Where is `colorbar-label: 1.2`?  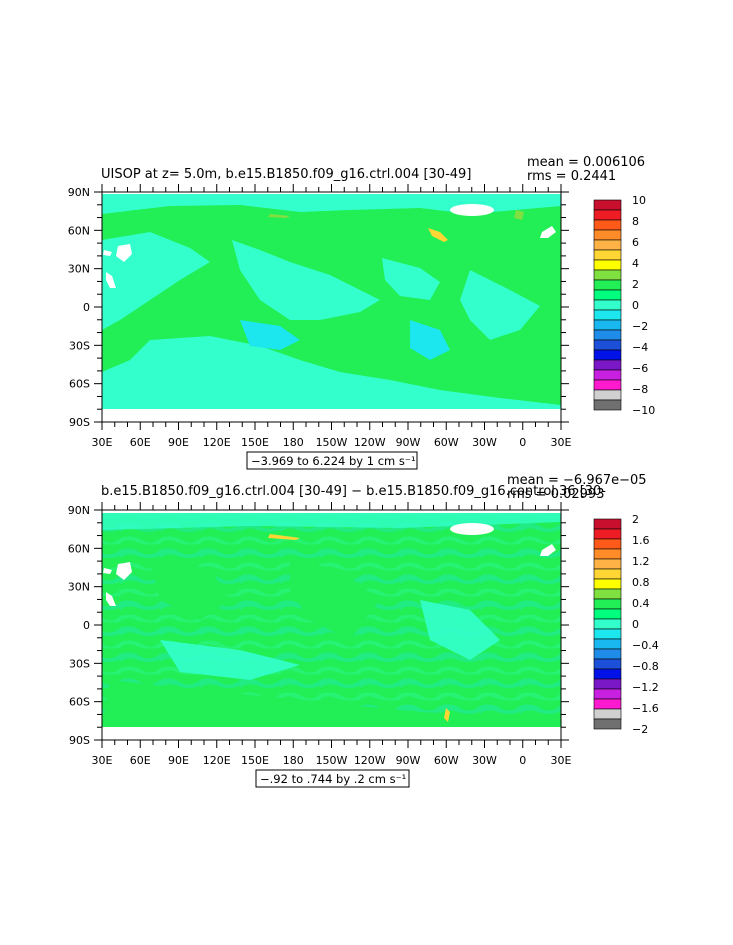 colorbar-label: 1.2 is located at coordinates (641, 561).